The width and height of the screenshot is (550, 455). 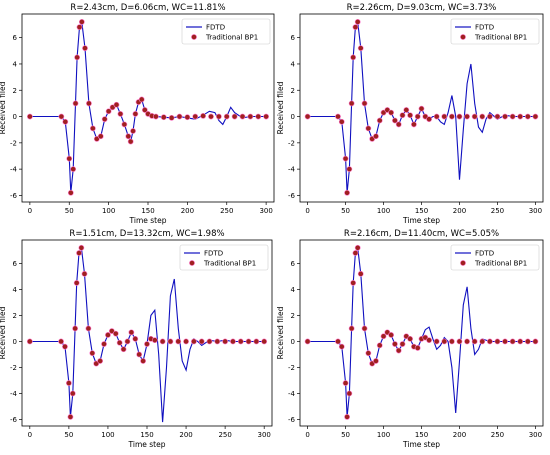 I want to click on legend-label: Traditional BP1, so click(x=231, y=38).